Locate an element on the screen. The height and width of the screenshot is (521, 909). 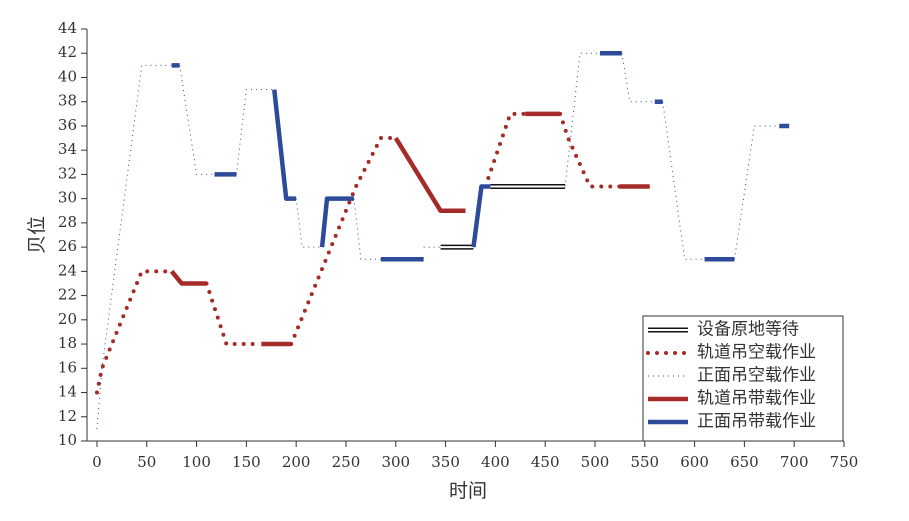
series-line is located at coordinates (503, 217).